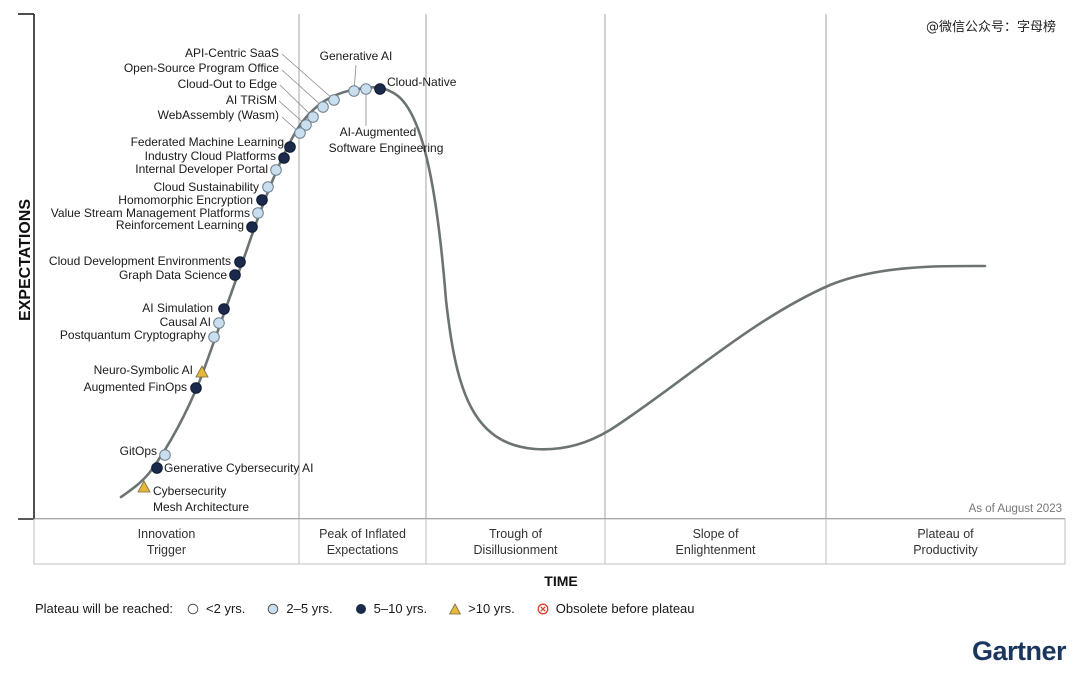 This screenshot has height=674, width=1080. I want to click on legend-circle-white-icon, so click(193, 608).